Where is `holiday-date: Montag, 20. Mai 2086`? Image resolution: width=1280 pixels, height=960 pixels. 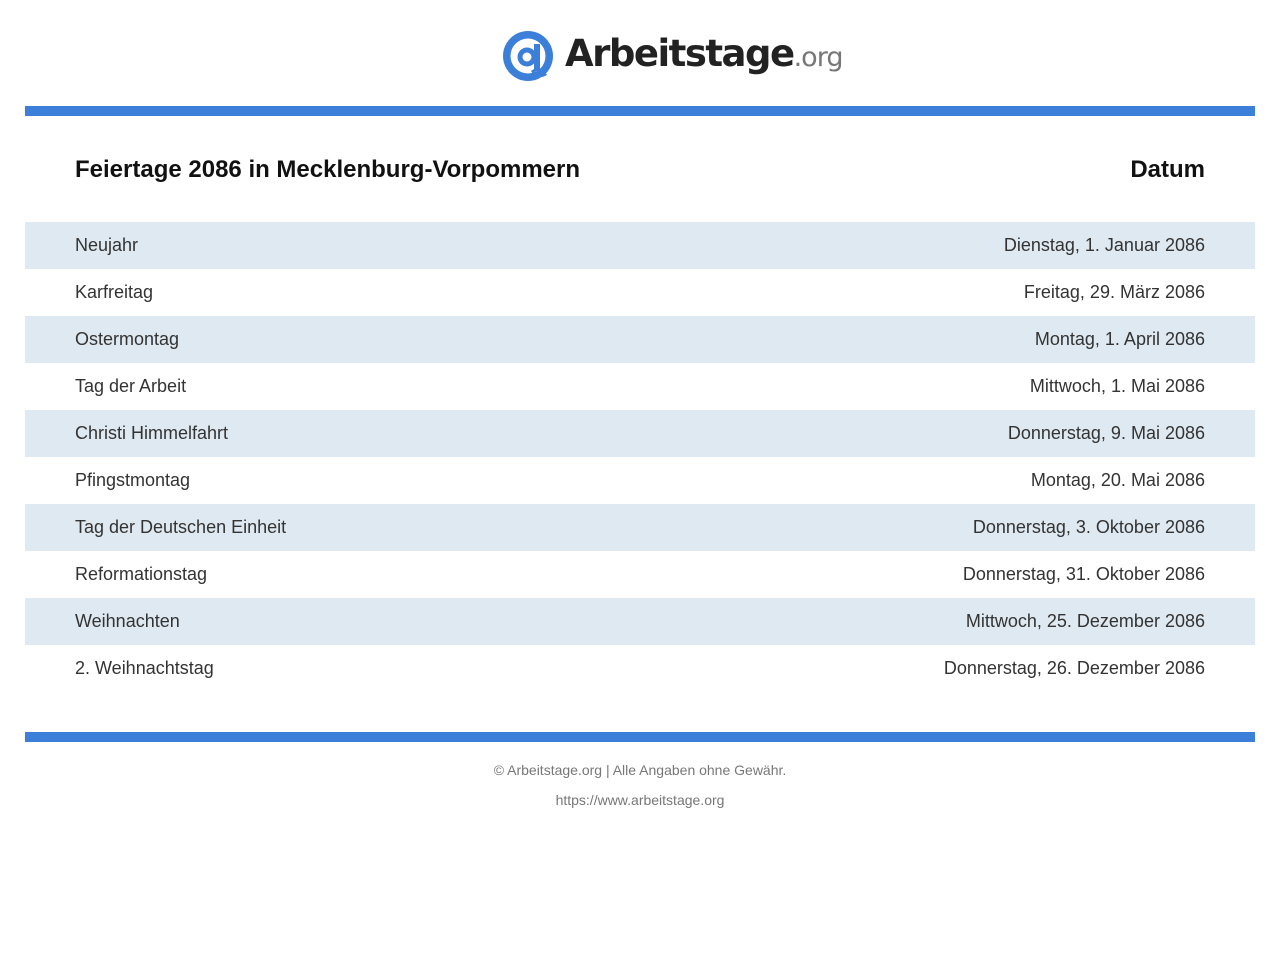
holiday-date: Montag, 20. Mai 2086 is located at coordinates (1117, 480).